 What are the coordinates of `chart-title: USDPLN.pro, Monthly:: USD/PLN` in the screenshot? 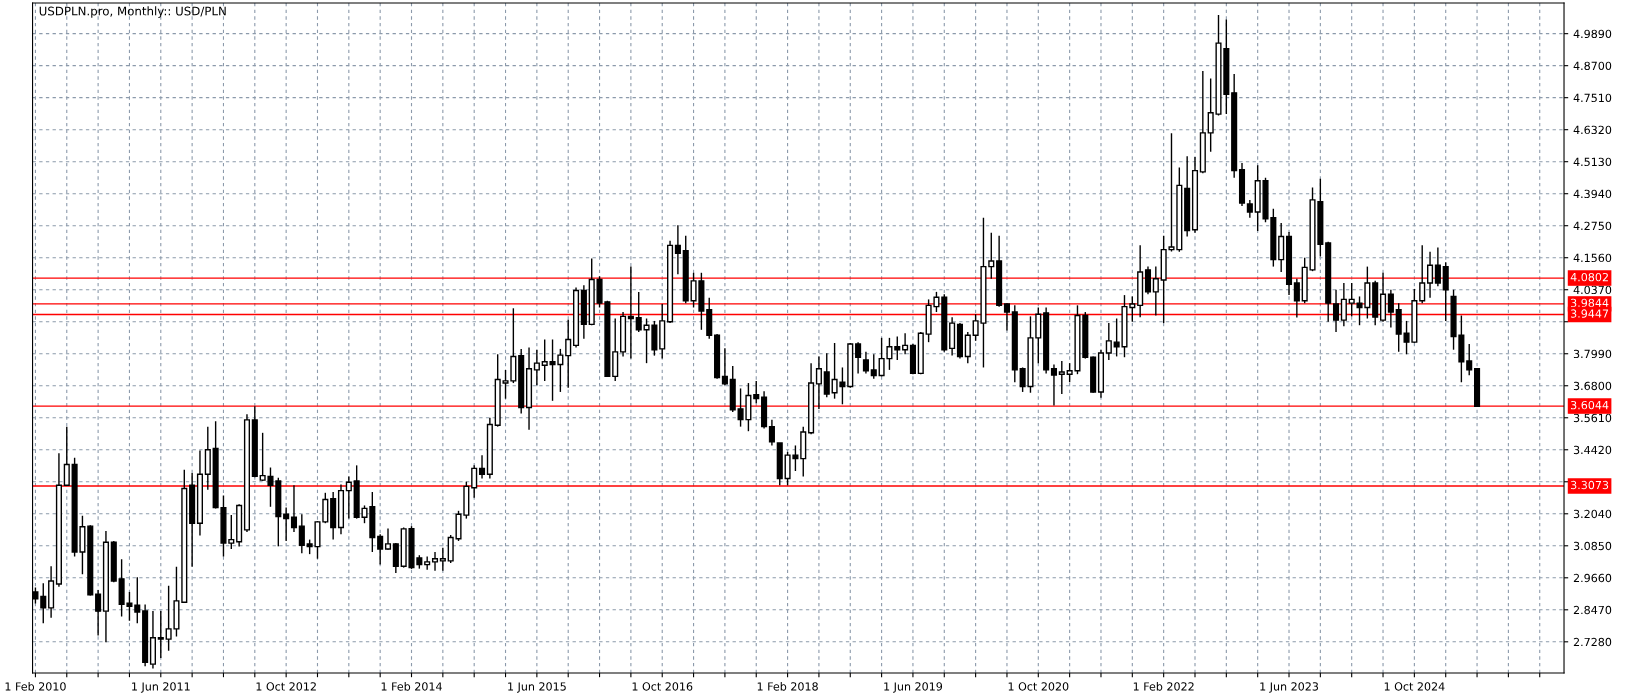 It's located at (132, 12).